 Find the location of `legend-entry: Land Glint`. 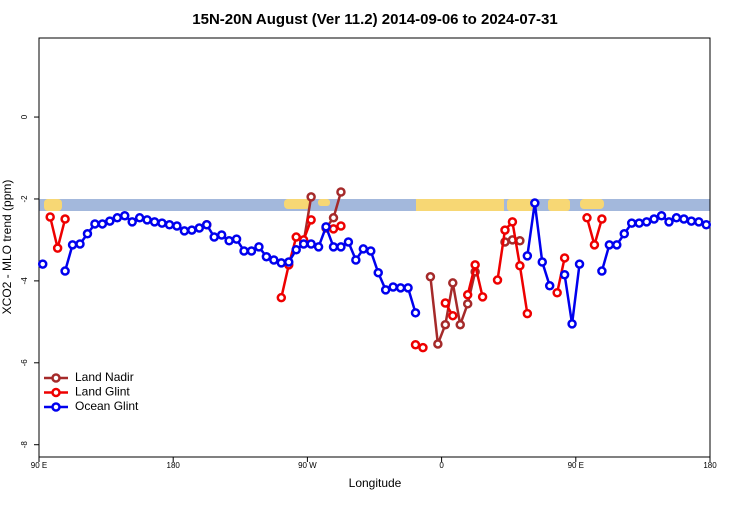

legend-entry: Land Glint is located at coordinates (87, 392).